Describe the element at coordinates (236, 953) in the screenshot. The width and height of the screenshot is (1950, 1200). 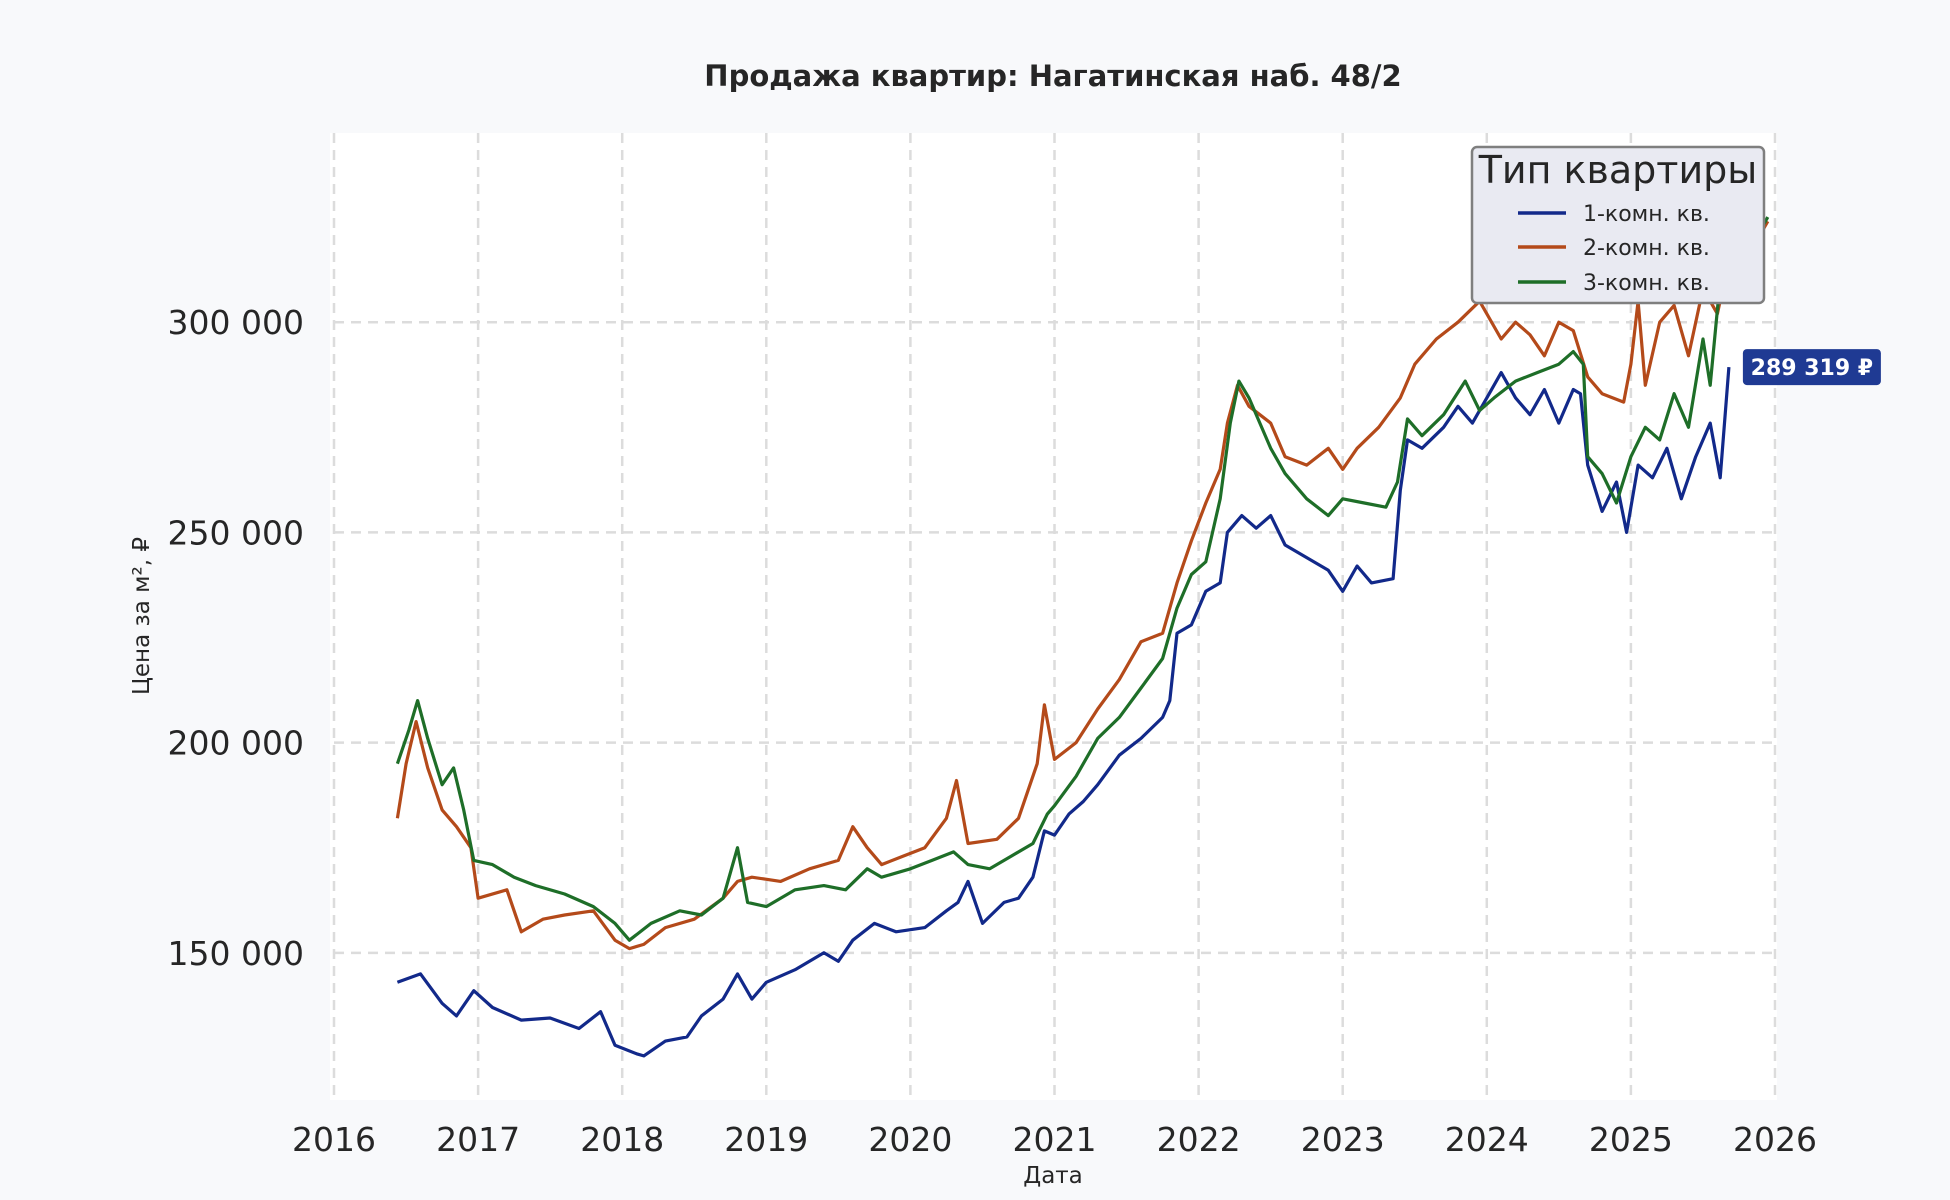
I see `y-tick-label: 150 000` at that location.